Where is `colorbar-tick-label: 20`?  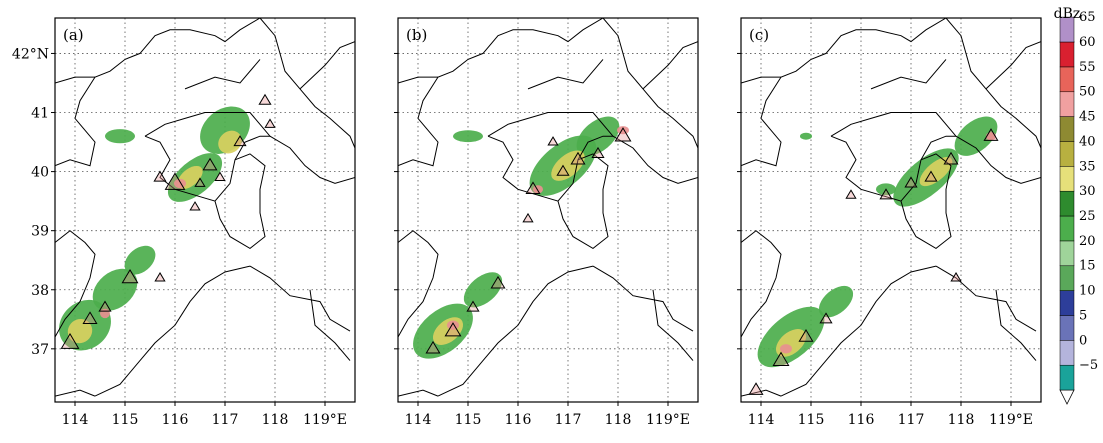 colorbar-tick-label: 20 is located at coordinates (1087, 241).